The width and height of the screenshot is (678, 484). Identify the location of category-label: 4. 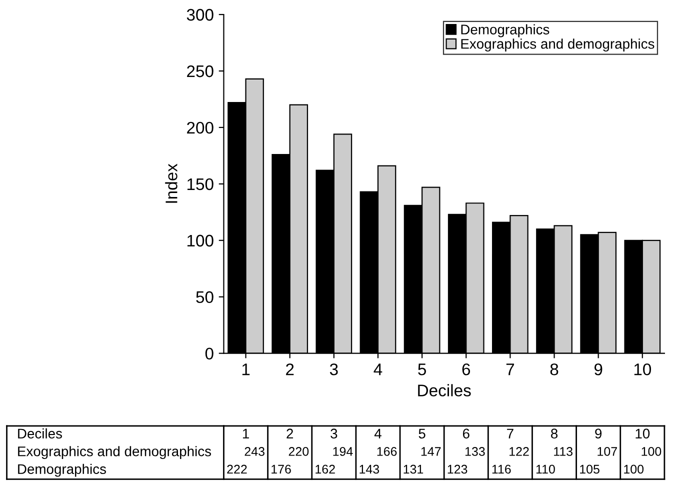
(378, 433).